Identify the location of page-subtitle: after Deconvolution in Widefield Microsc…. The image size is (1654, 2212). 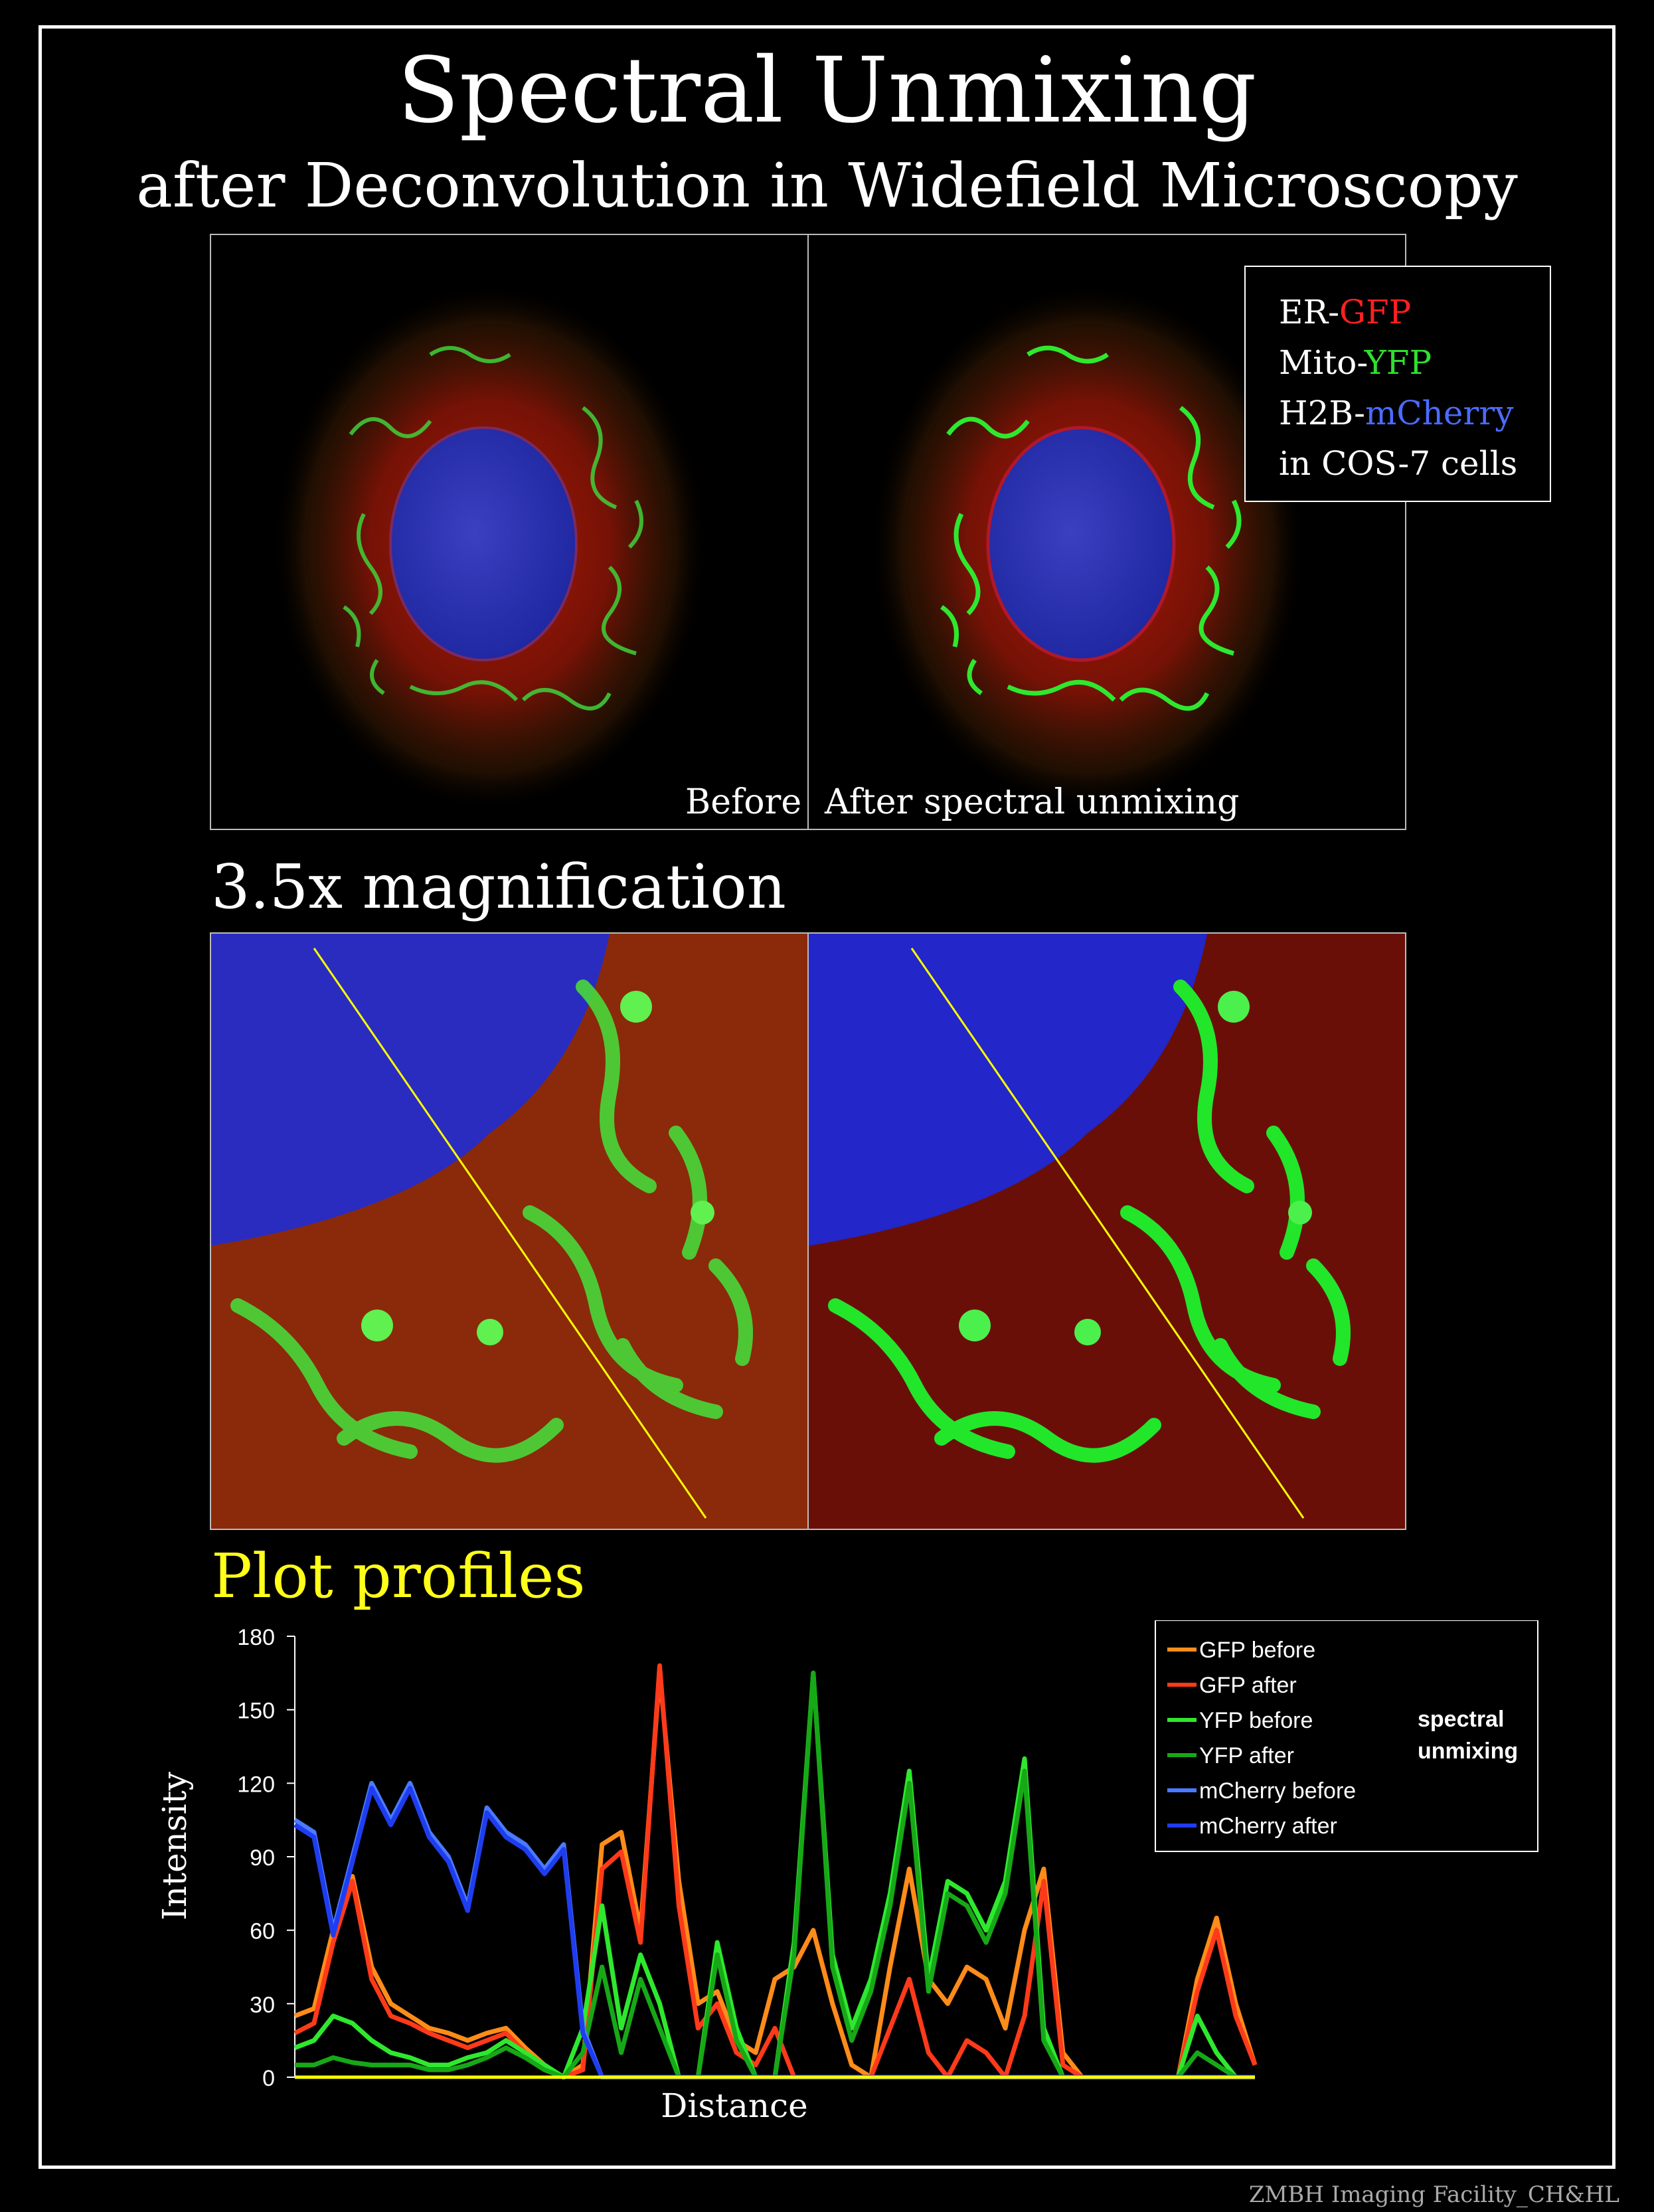
(827, 185).